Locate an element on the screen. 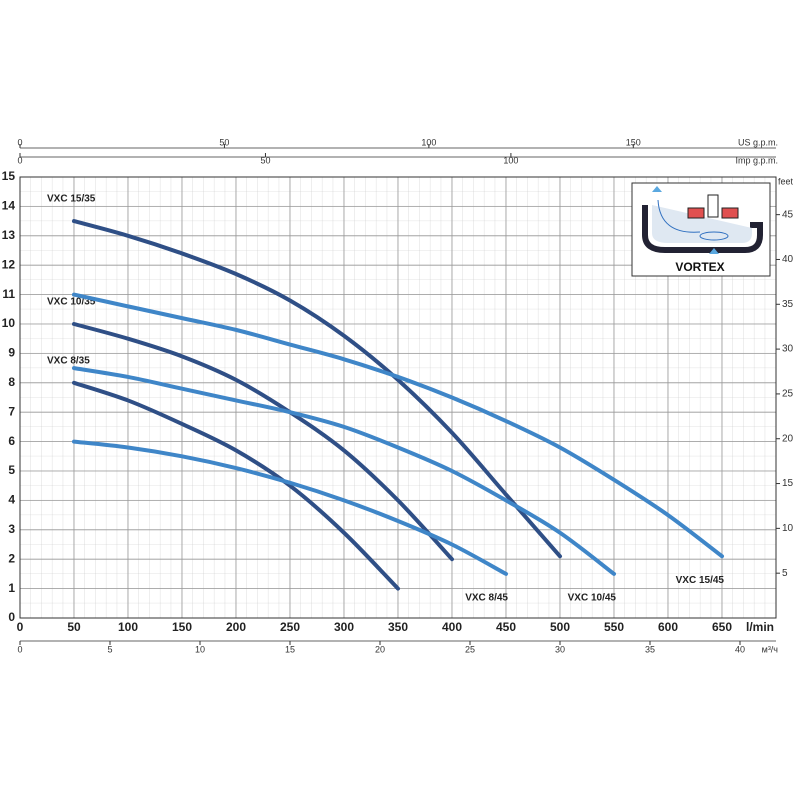 The image size is (800, 800). x-tick-label: 250 is located at coordinates (290, 627).